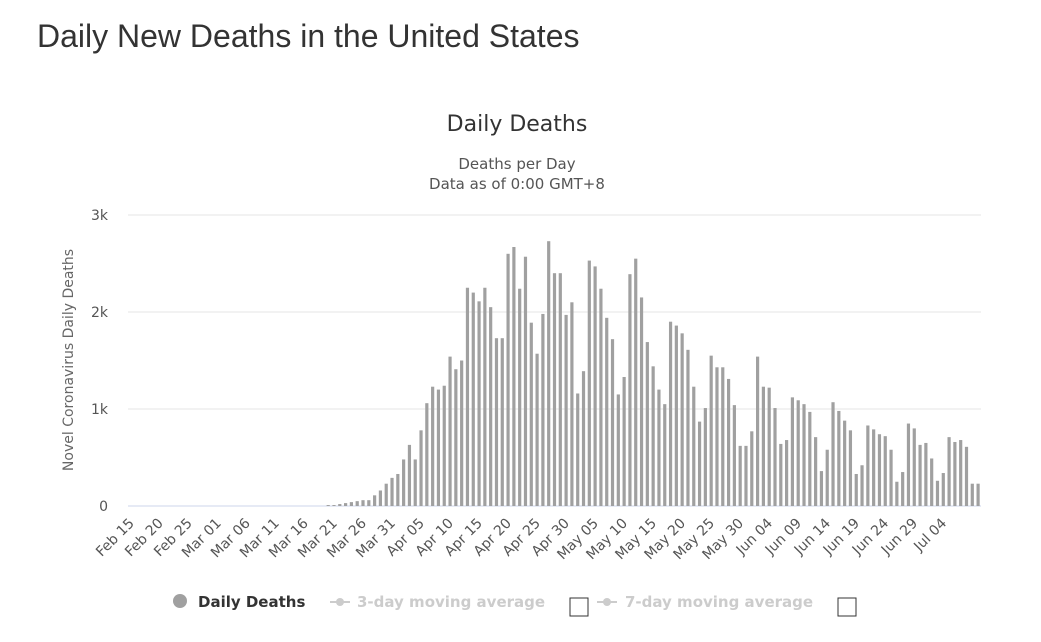 This screenshot has width=1041, height=642. I want to click on legend-checkbox-7-day, so click(847, 607).